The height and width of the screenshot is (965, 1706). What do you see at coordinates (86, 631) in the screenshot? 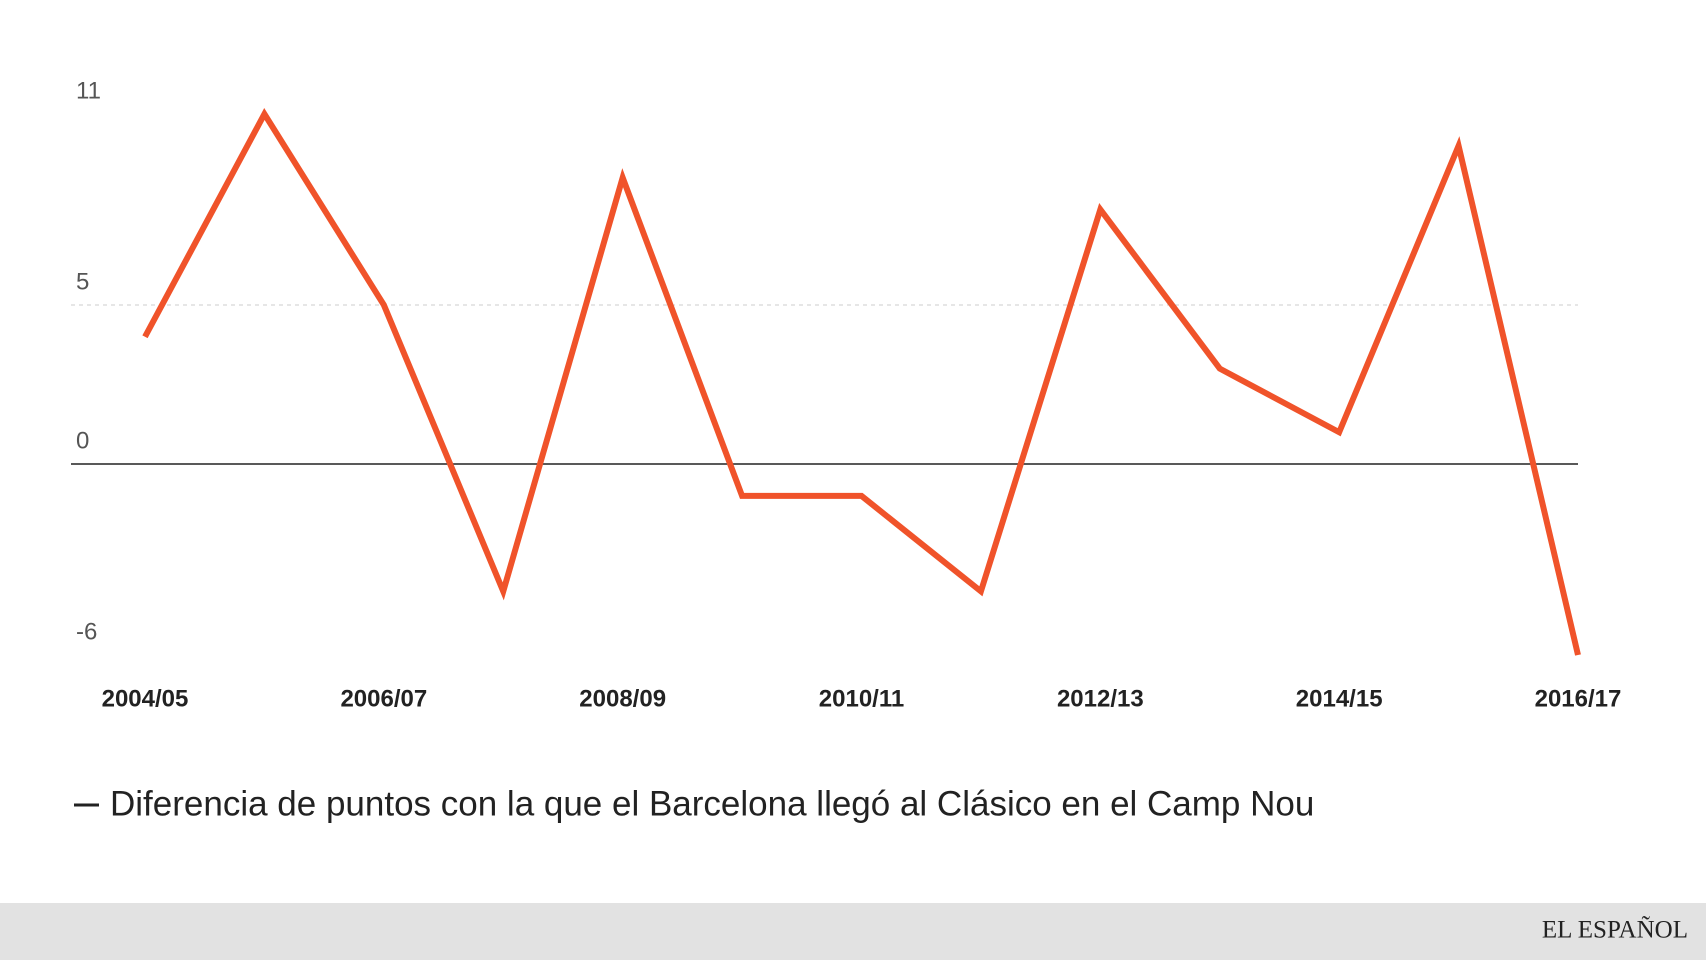
I see `y-tick-label: -6` at bounding box center [86, 631].